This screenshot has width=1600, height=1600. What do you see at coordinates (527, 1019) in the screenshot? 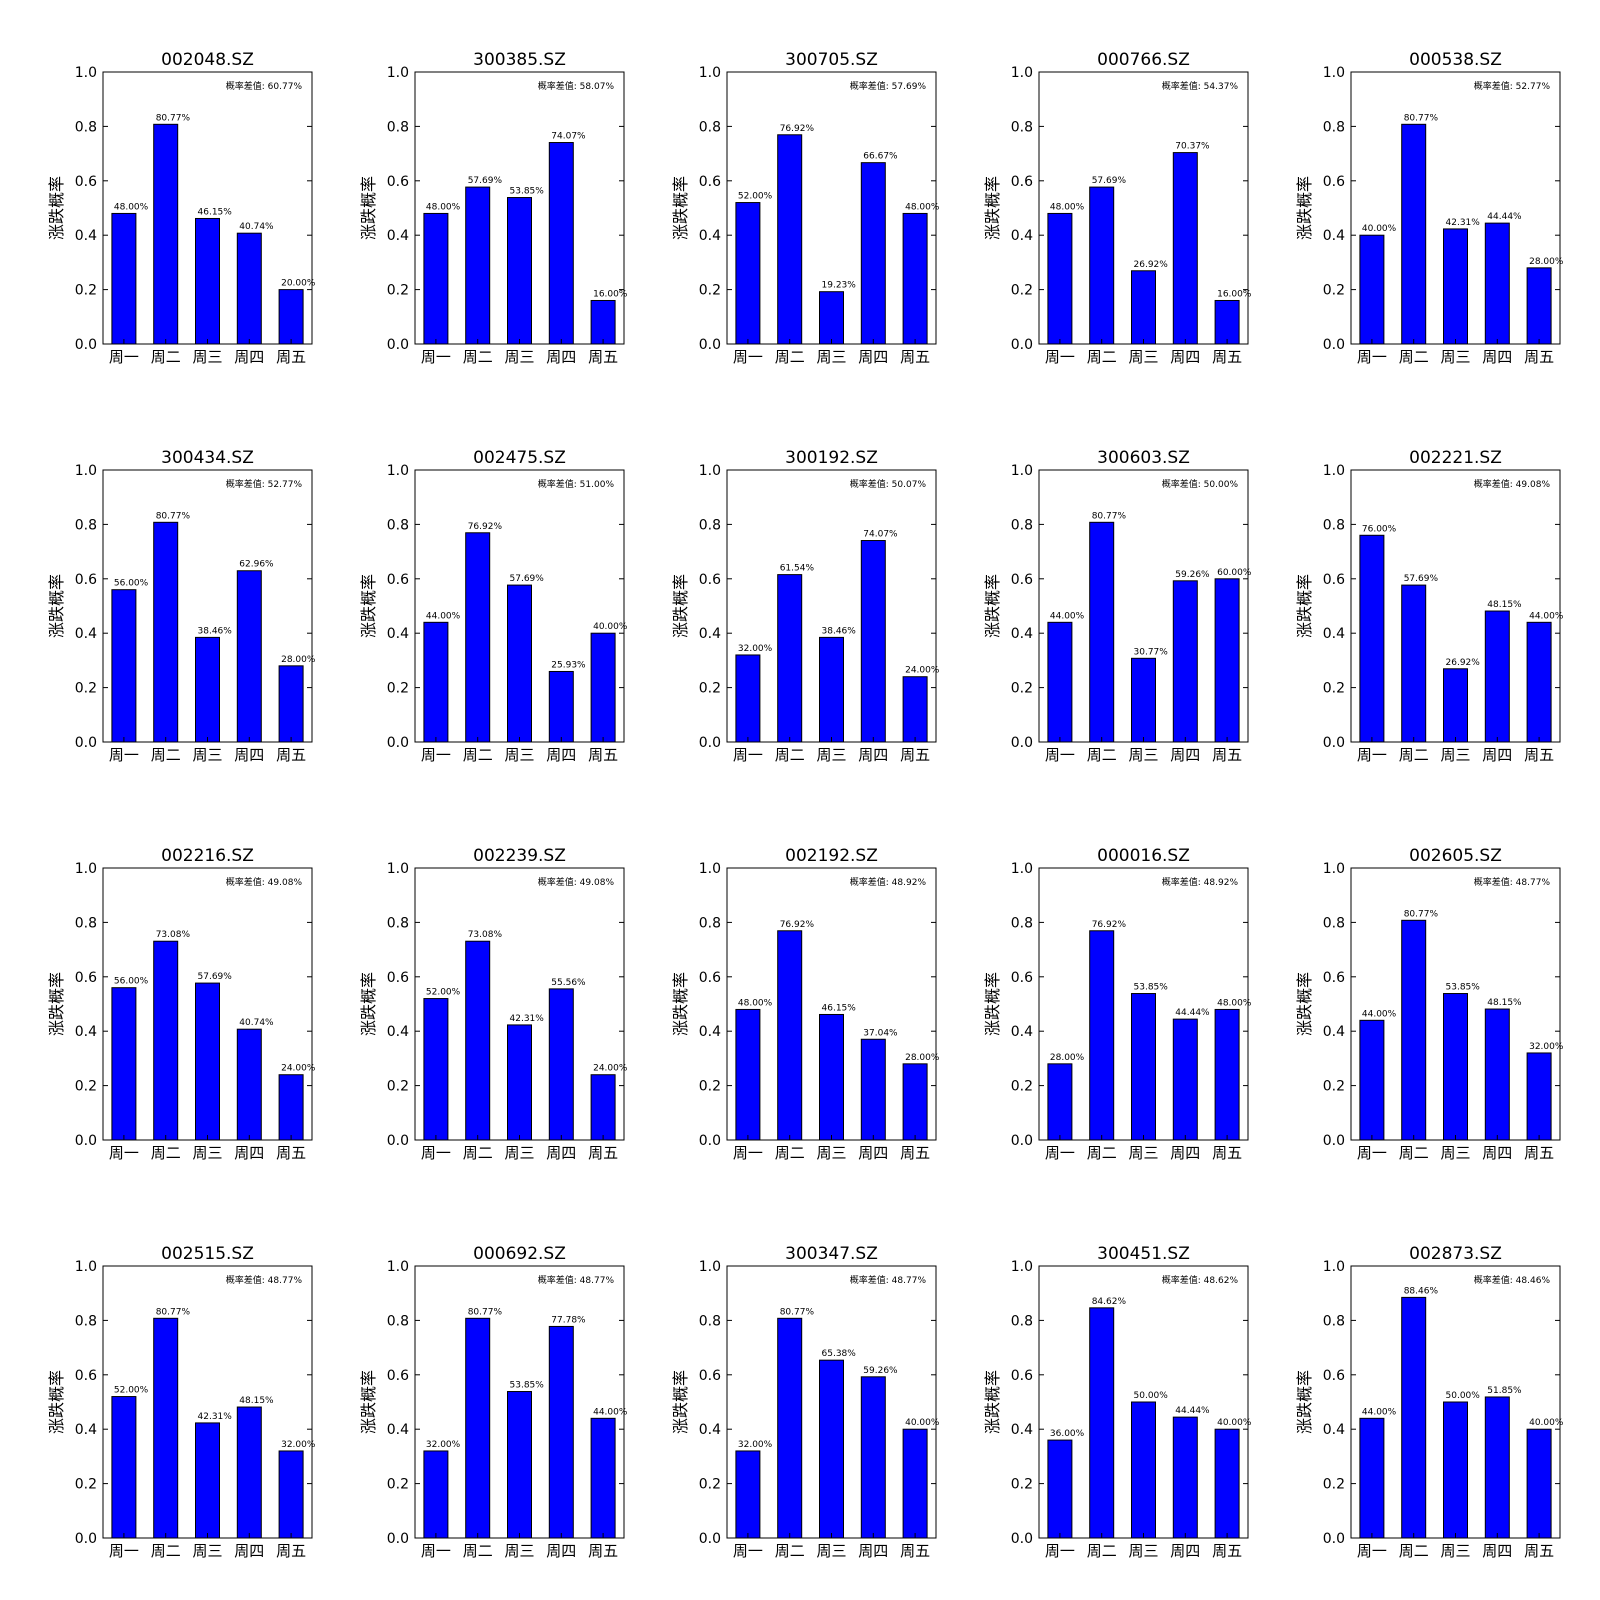
I see `data-label: 42.31%` at bounding box center [527, 1019].